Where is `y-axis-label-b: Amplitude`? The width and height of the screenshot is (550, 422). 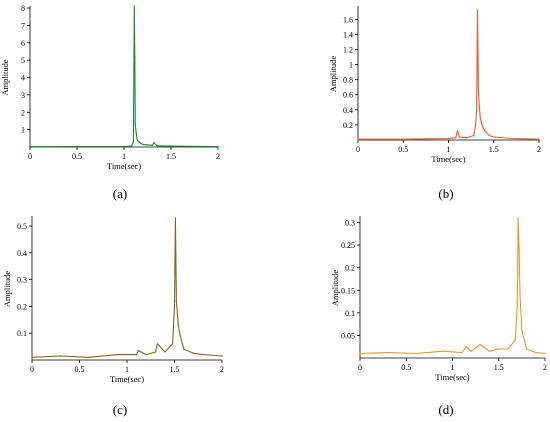 y-axis-label-b: Amplitude is located at coordinates (333, 74).